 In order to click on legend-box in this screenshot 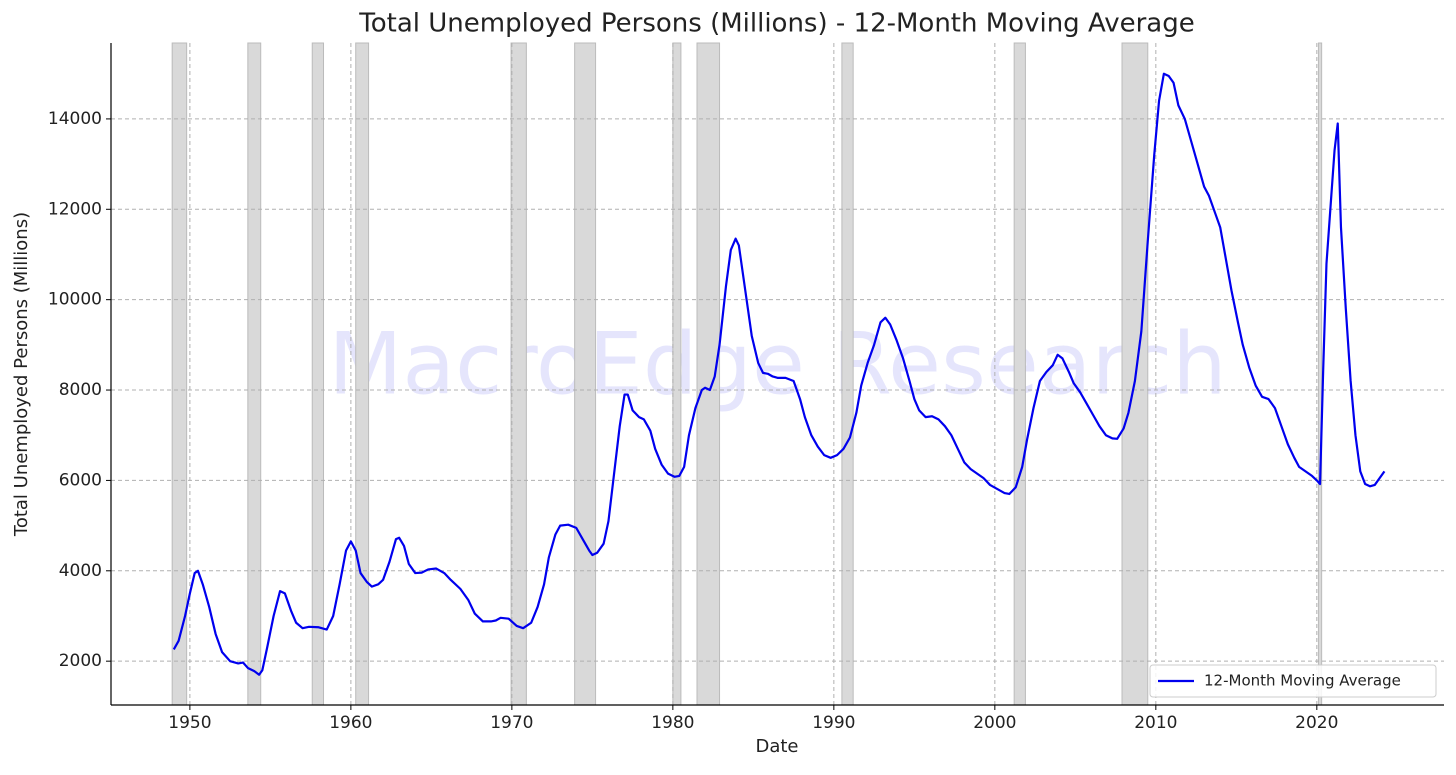, I will do `click(1293, 681)`.